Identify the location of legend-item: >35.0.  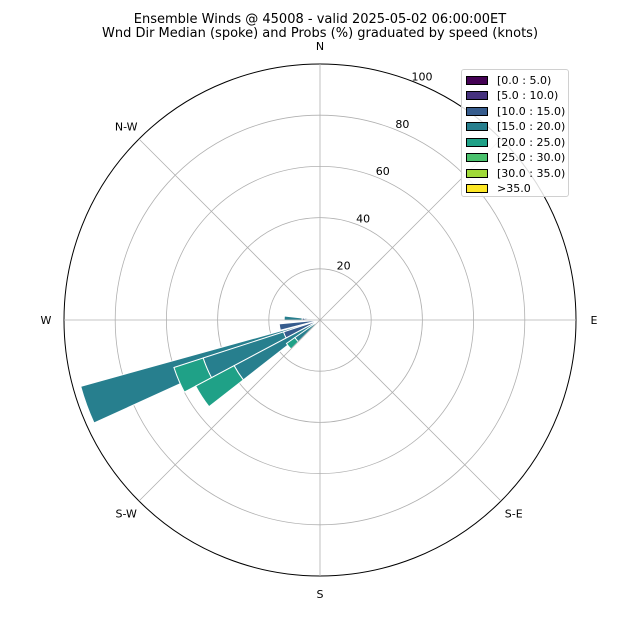
(498, 189).